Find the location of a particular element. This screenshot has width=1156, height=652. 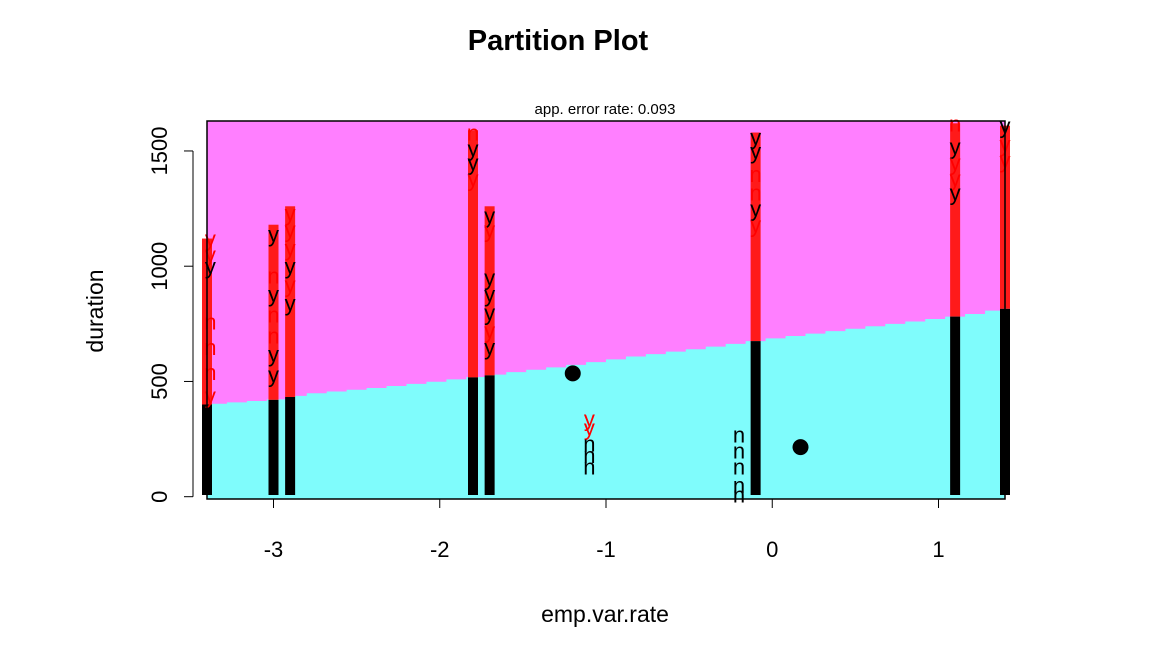

y-tick-label: 1000 is located at coordinates (159, 266).